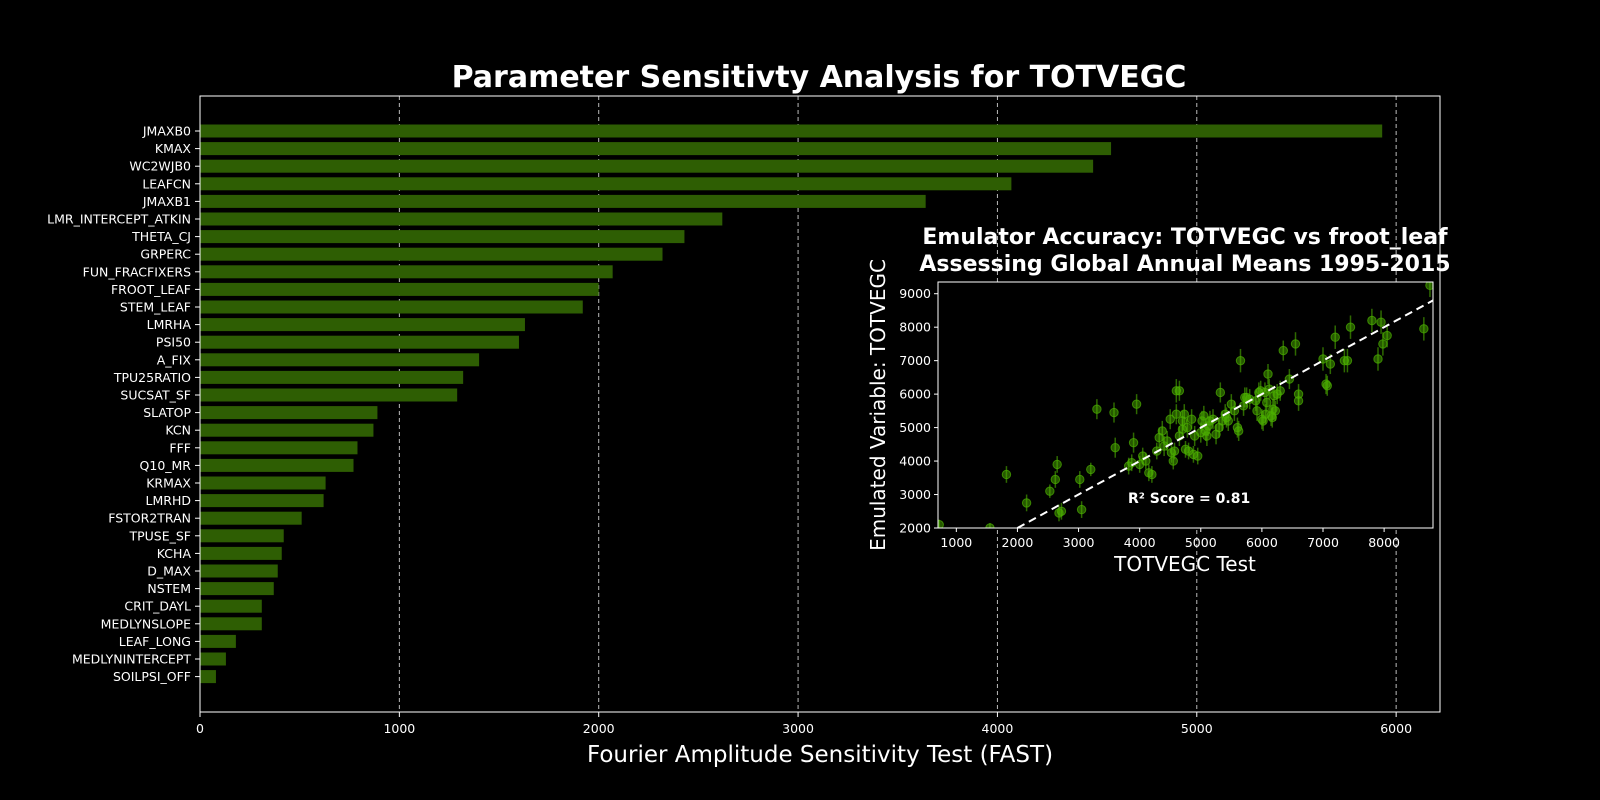 The width and height of the screenshot is (1600, 800). What do you see at coordinates (656, 149) in the screenshot?
I see `bar-kmax` at bounding box center [656, 149].